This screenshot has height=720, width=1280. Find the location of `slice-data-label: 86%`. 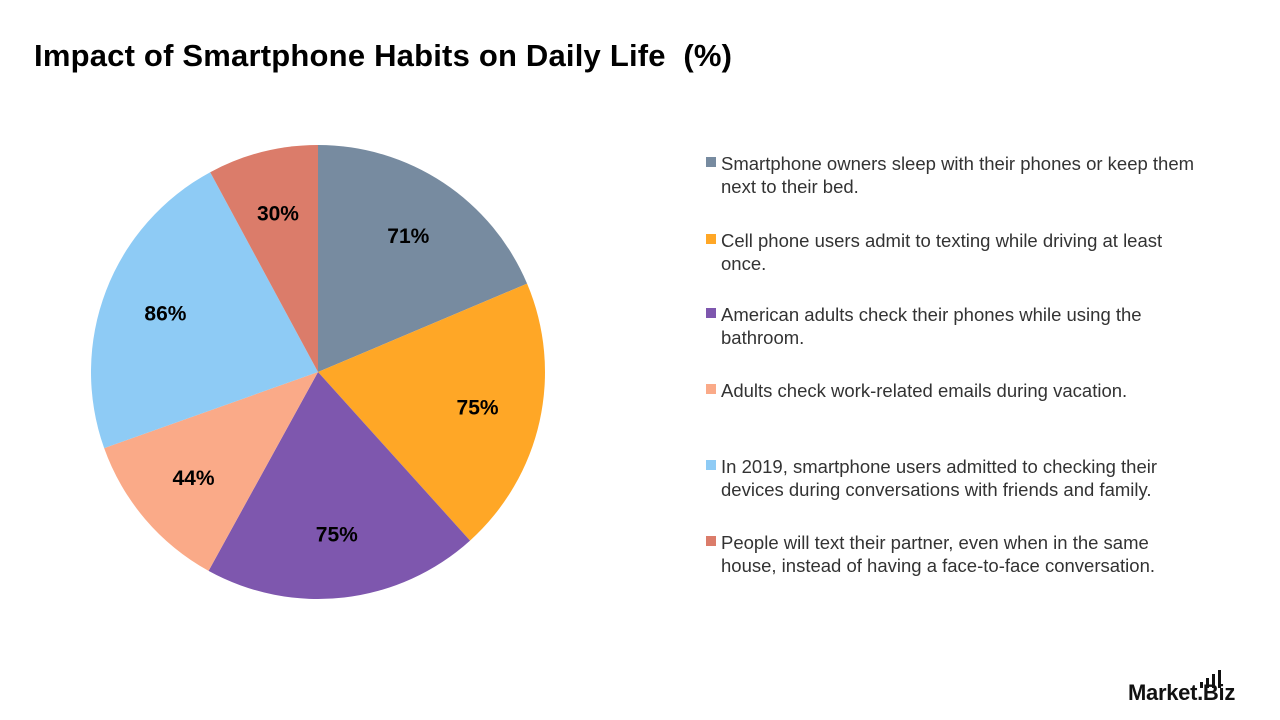

slice-data-label: 86% is located at coordinates (165, 313).